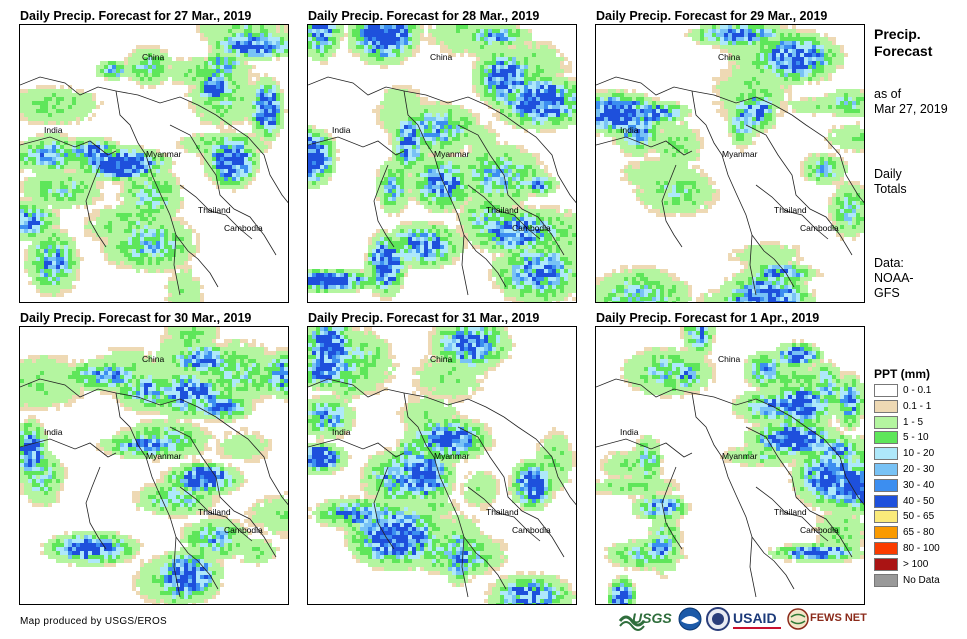 The width and height of the screenshot is (967, 639). I want to click on legend-label: 5 - 10, so click(916, 438).